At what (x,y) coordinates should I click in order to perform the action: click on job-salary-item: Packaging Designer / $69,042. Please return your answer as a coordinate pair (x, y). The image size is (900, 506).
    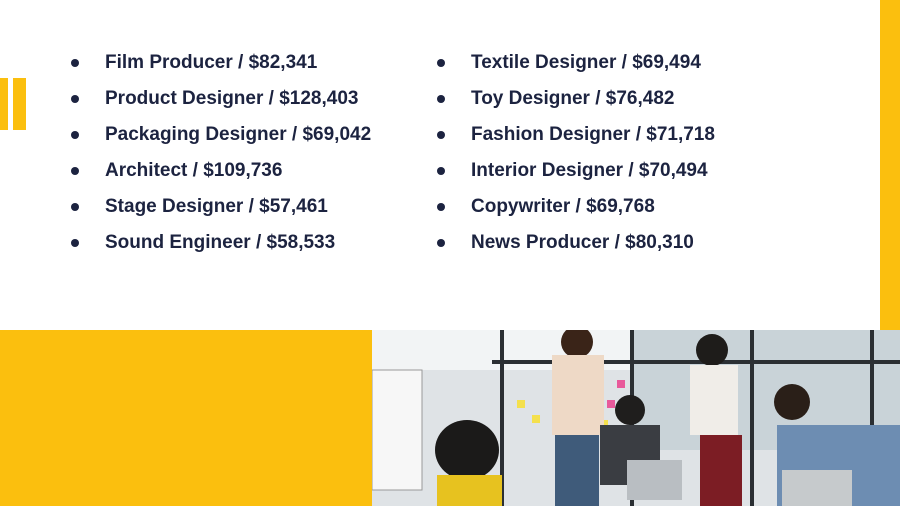
    Looking at the image, I should click on (221, 135).